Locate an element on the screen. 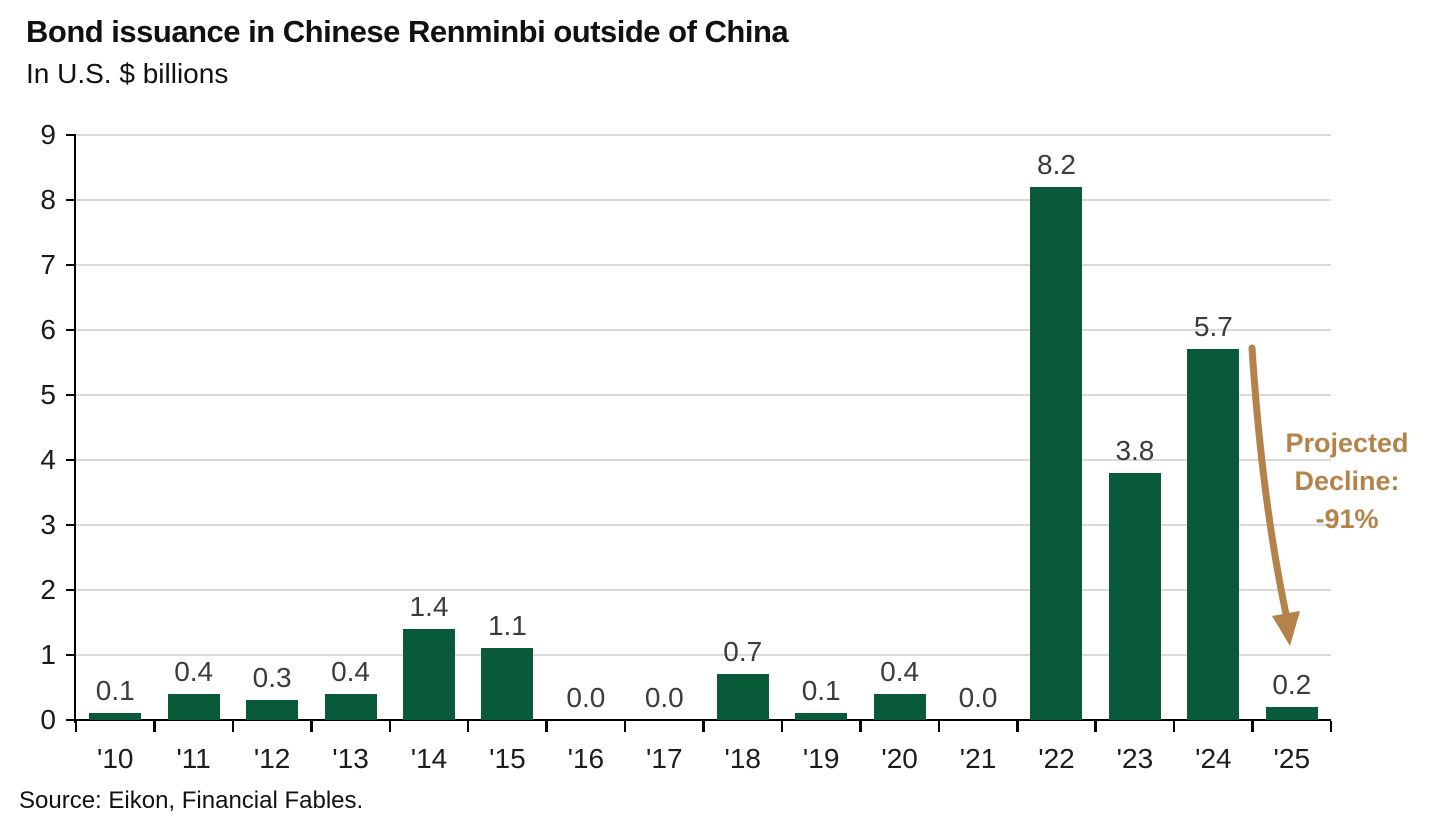 This screenshot has height=821, width=1456. x-axis-label: '18 is located at coordinates (742, 758).